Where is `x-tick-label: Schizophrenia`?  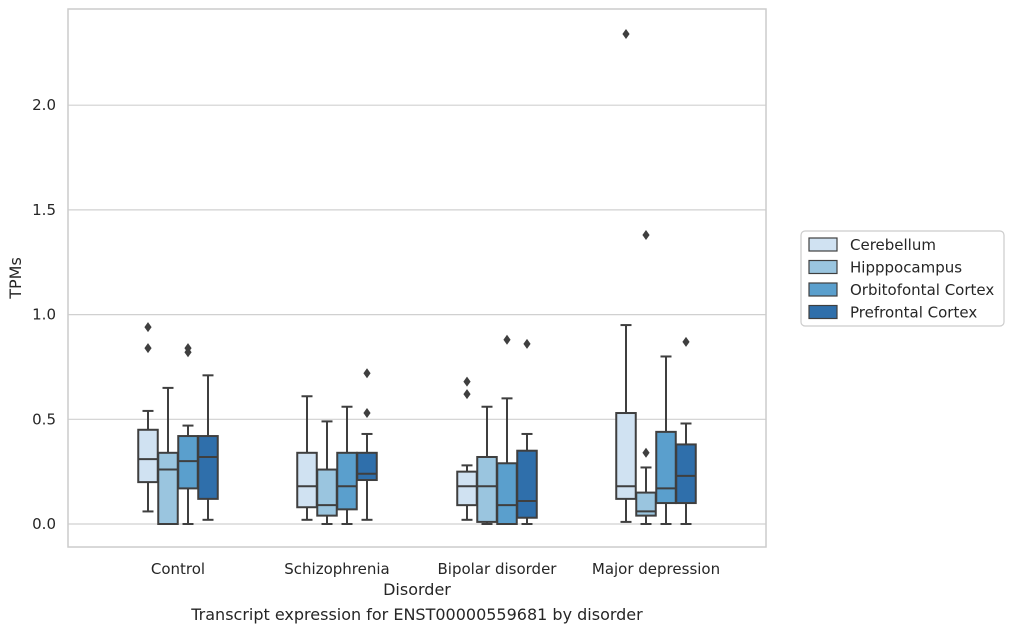
x-tick-label: Schizophrenia is located at coordinates (336, 569).